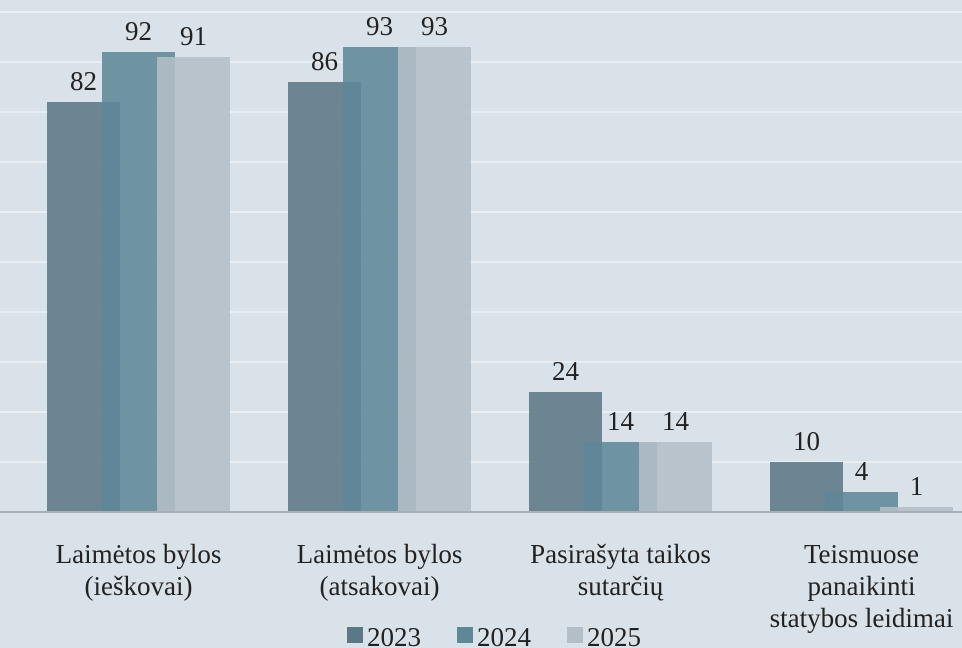  Describe the element at coordinates (862, 471) in the screenshot. I see `value-label: 4` at that location.